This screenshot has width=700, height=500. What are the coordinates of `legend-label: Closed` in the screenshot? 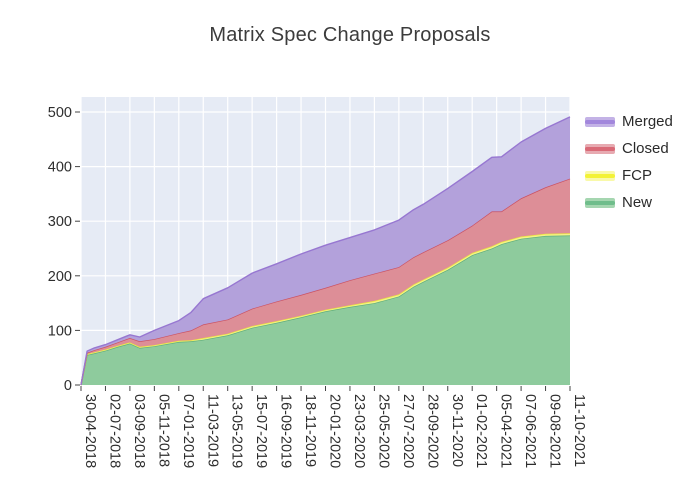 It's located at (645, 148).